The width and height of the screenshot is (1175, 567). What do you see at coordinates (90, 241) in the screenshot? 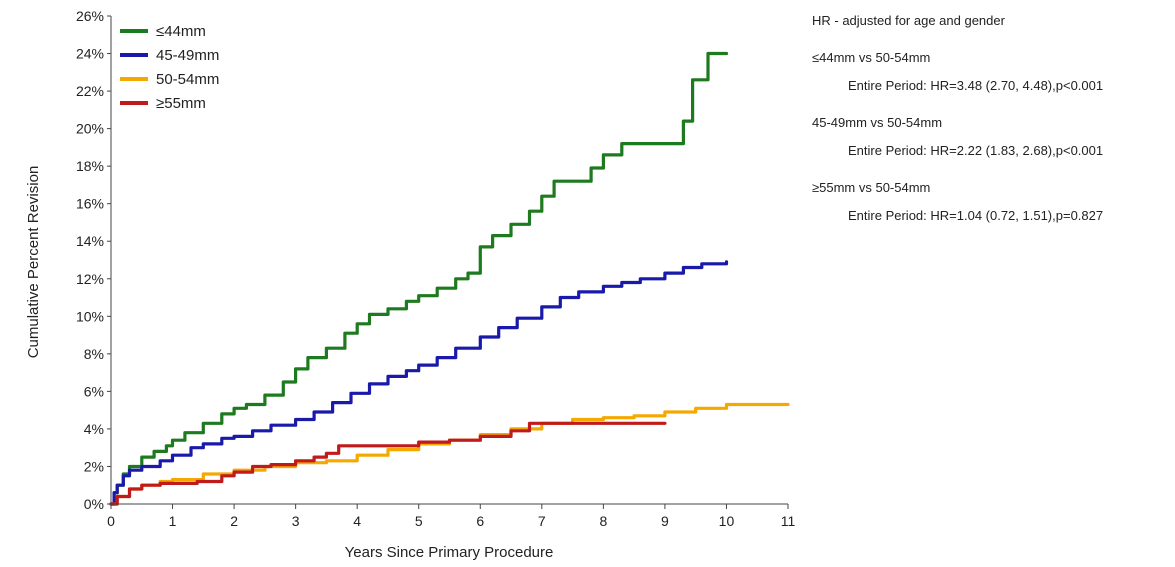
I see `y-tick-label: 14%` at bounding box center [90, 241].